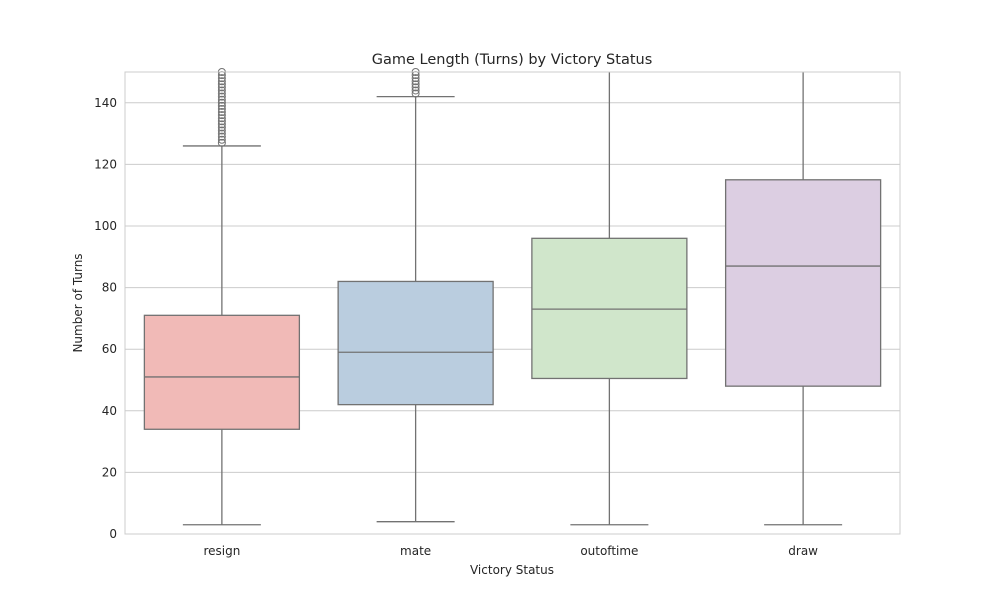  I want to click on box-draw, so click(803, 283).